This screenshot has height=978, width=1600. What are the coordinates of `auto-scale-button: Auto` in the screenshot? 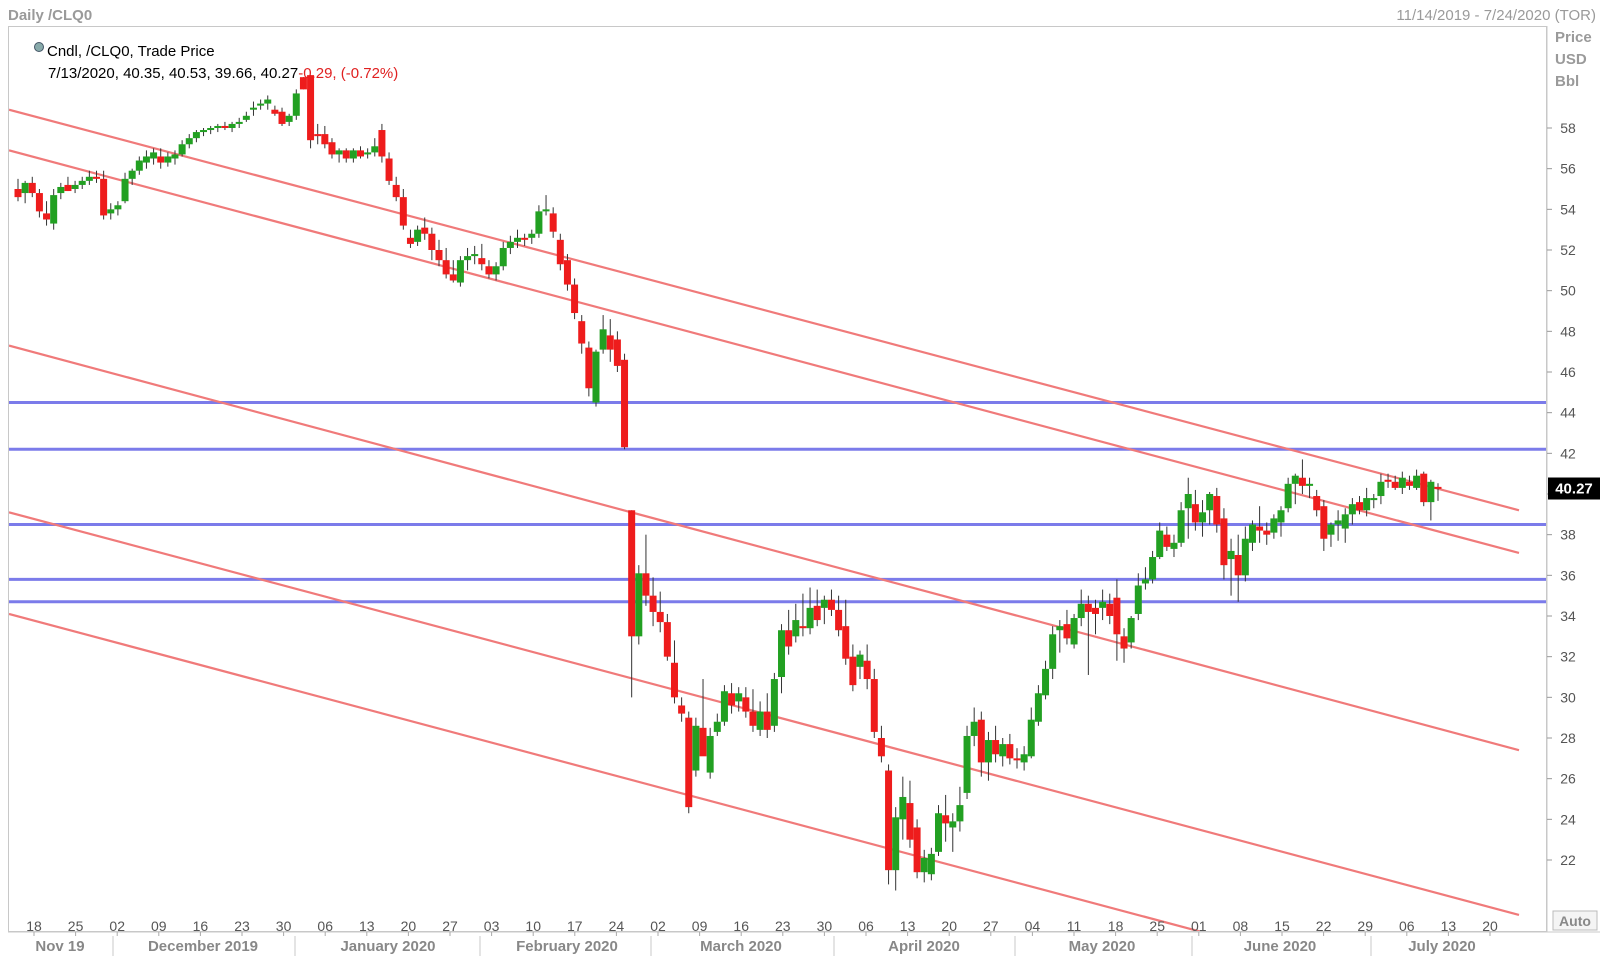 It's located at (1575, 921).